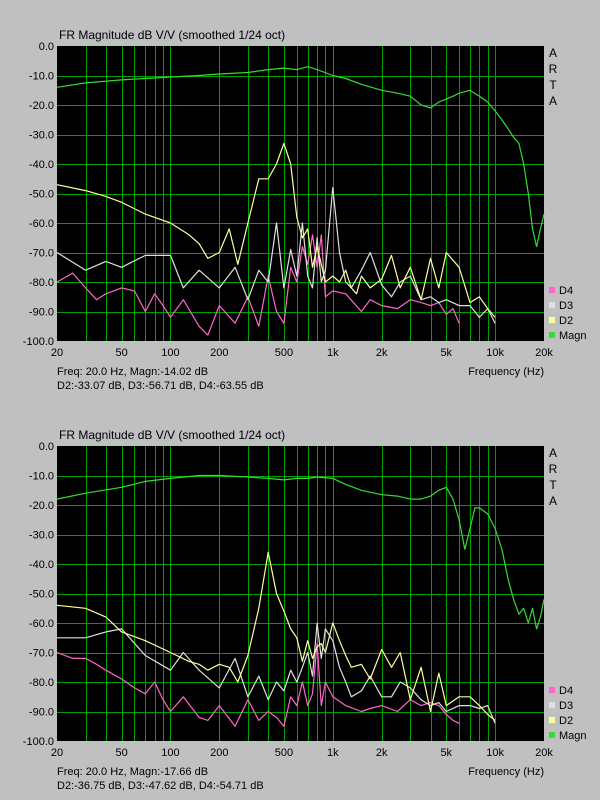  I want to click on cursor-readout-line1: Freq: 20.0 Hz, Magn:-14.02 dB, so click(132, 372).